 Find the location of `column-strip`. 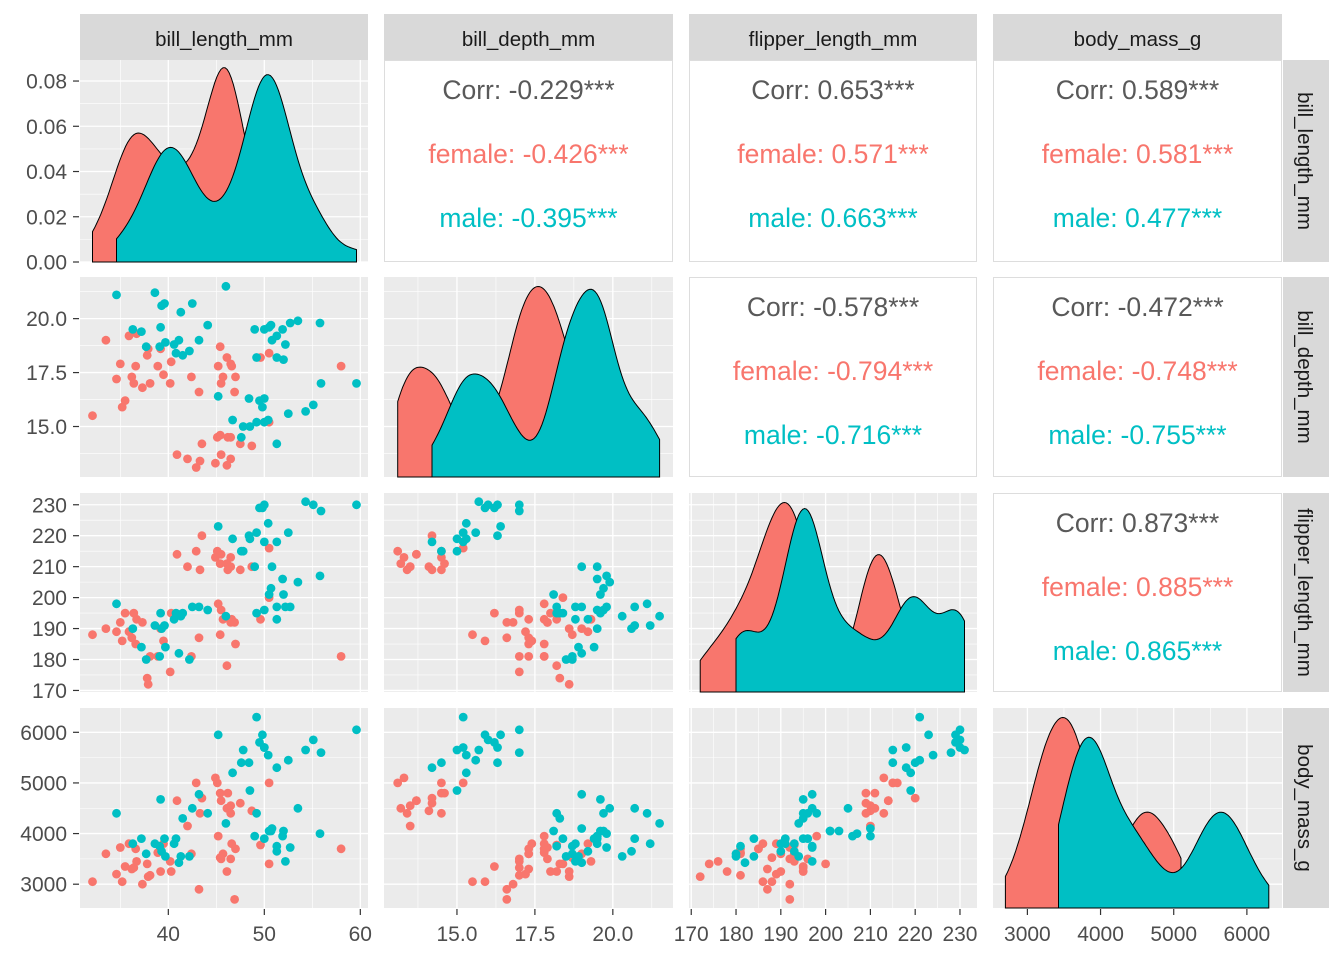

column-strip is located at coordinates (833, 37).